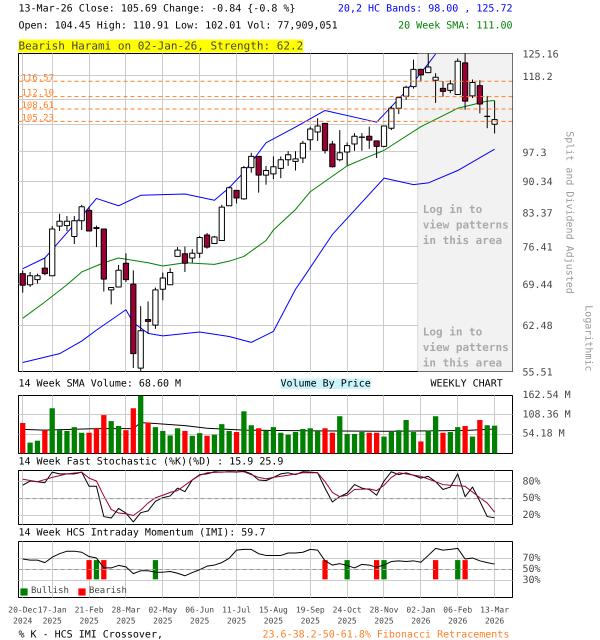 This screenshot has height=640, width=600. I want to click on text: 20,2 HC Bands: 98.00 , 125.72, so click(425, 9).